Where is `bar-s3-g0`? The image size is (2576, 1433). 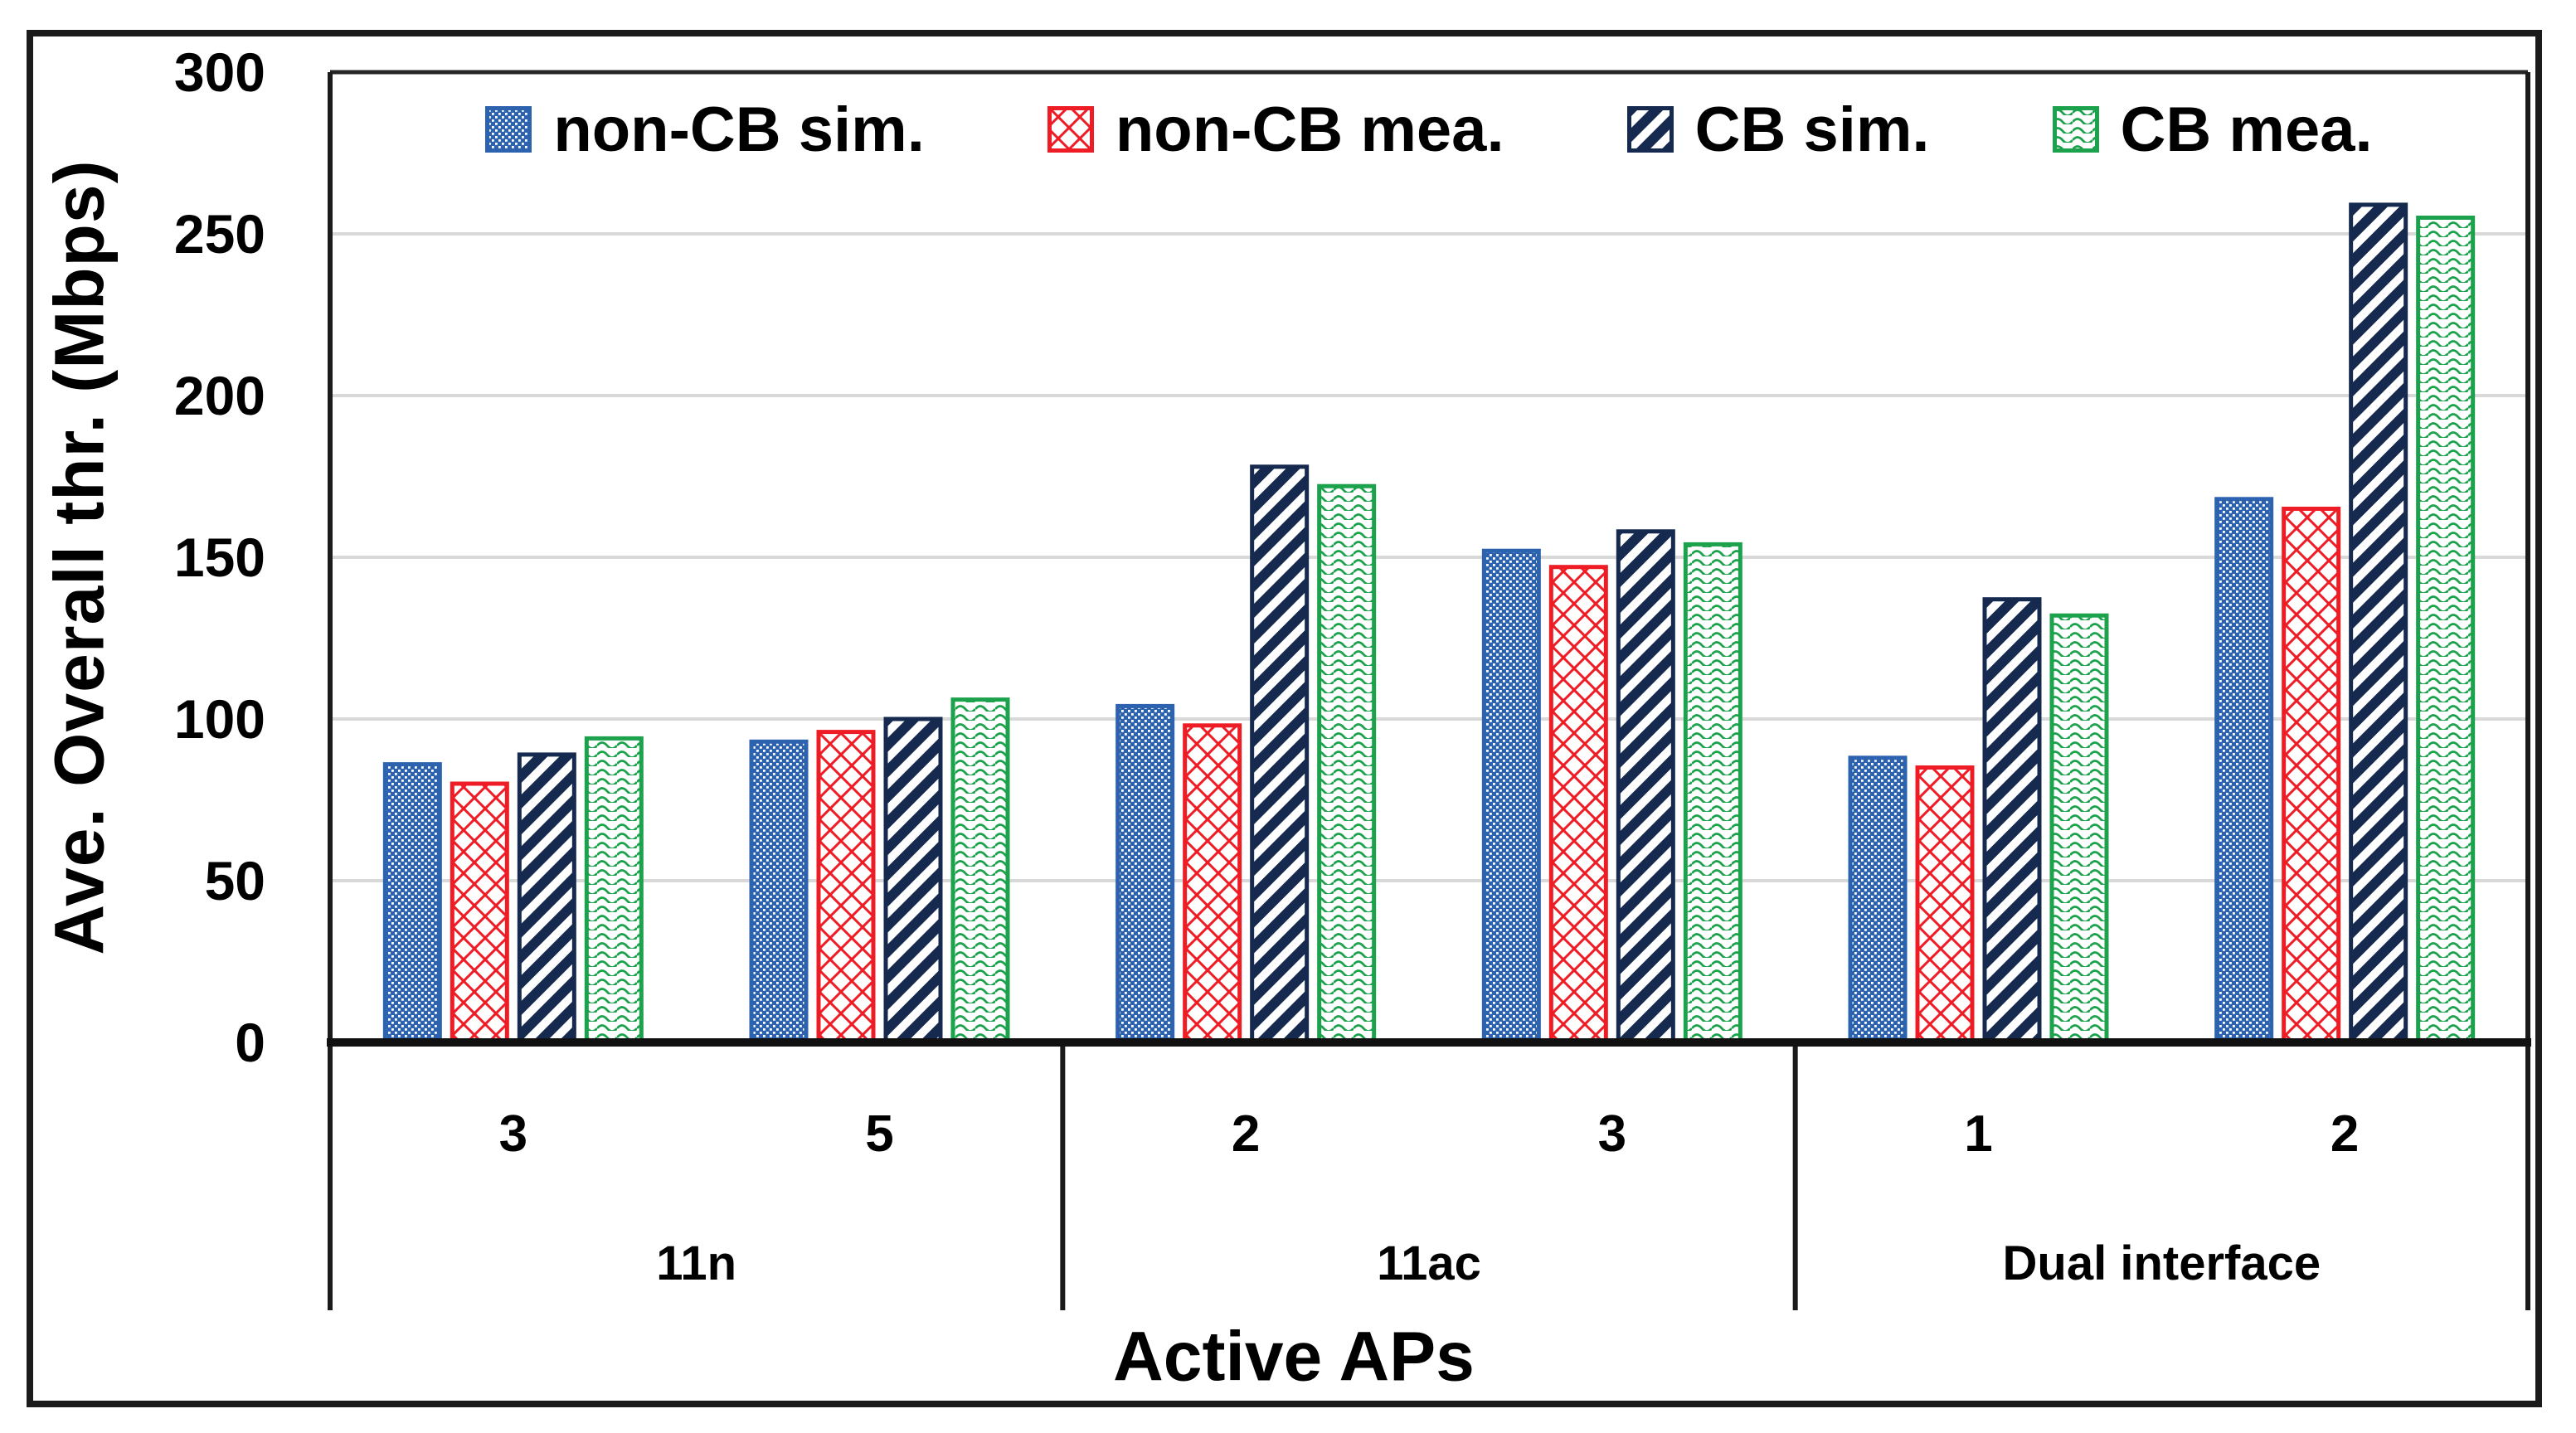
bar-s3-g0 is located at coordinates (614, 891).